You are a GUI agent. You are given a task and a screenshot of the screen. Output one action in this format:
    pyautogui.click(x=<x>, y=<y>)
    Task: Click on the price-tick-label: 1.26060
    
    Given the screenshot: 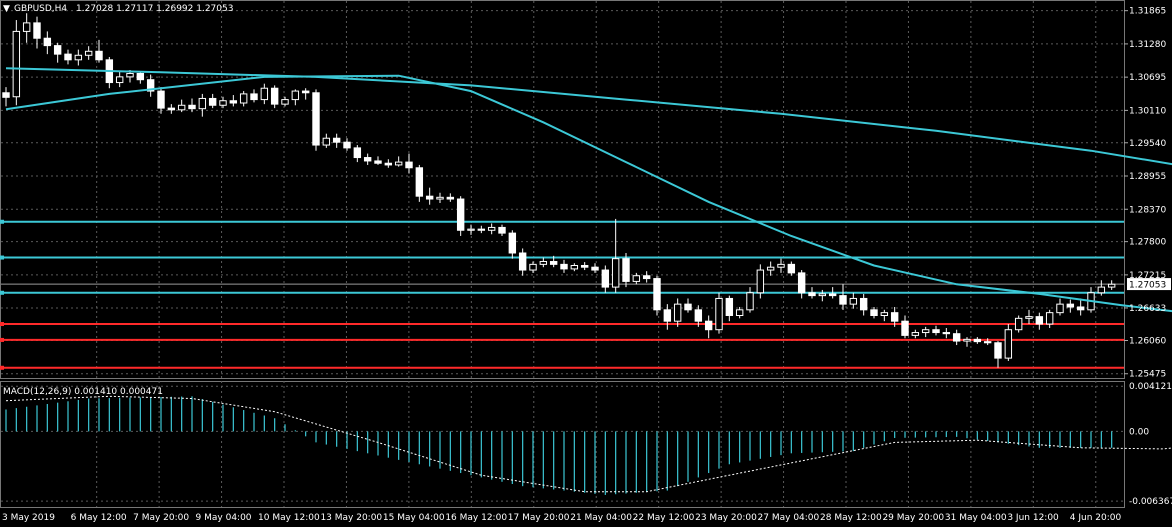 What is the action you would take?
    pyautogui.click(x=1147, y=342)
    